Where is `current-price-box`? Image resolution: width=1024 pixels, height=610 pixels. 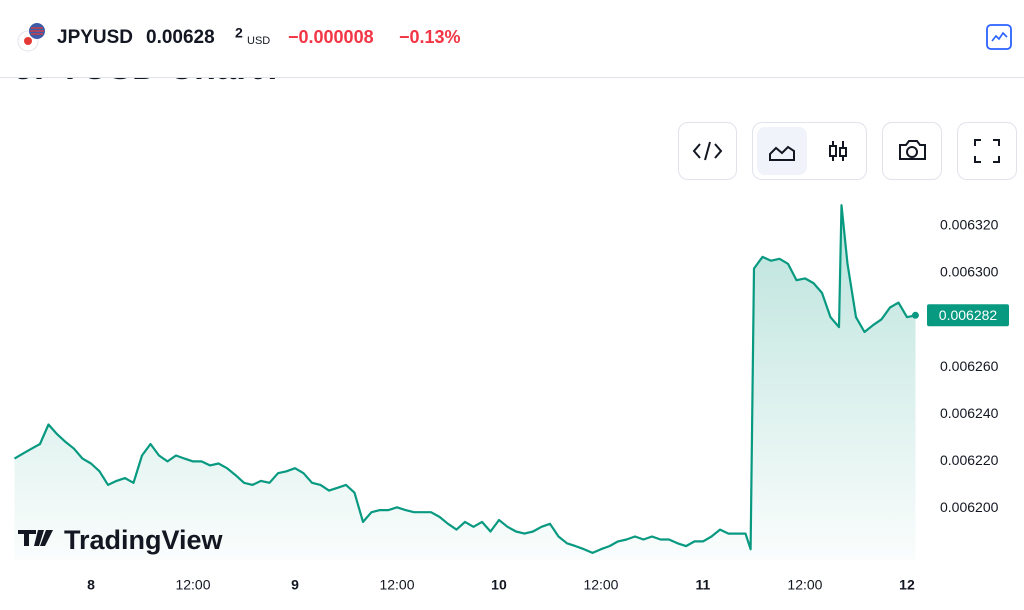 current-price-box is located at coordinates (968, 315).